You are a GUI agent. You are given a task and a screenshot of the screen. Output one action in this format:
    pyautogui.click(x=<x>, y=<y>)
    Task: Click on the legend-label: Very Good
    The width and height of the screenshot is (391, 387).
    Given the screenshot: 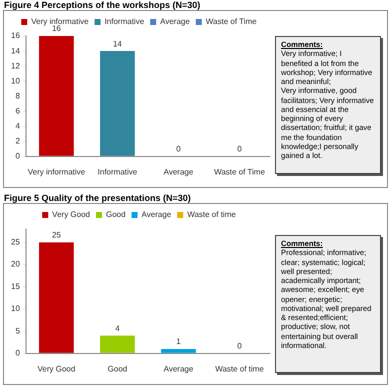 What is the action you would take?
    pyautogui.click(x=71, y=215)
    